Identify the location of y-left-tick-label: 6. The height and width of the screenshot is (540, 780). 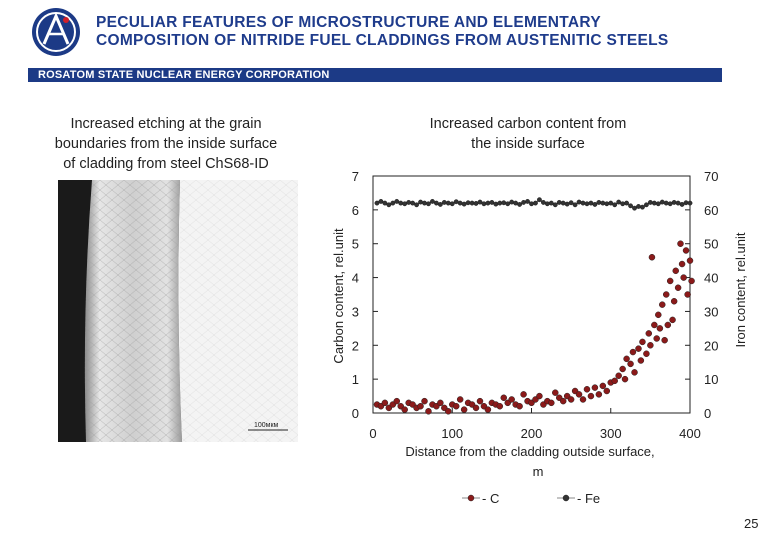
(355, 210).